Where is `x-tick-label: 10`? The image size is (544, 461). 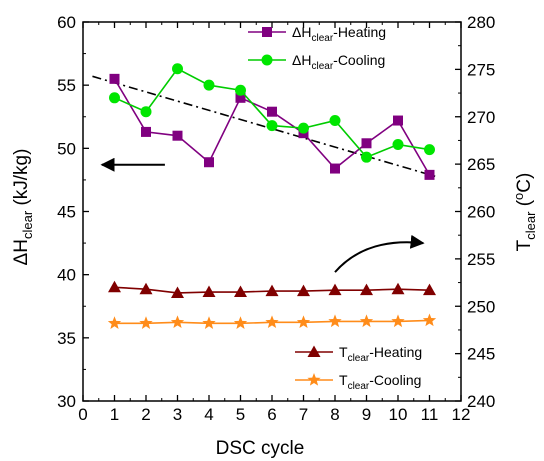 x-tick-label: 10 is located at coordinates (398, 414).